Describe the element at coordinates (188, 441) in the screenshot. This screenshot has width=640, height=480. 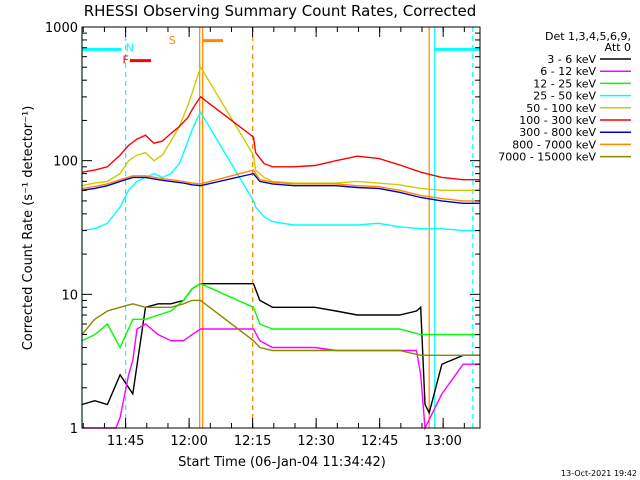
I see `x-tick-label-1: 12:00` at that location.